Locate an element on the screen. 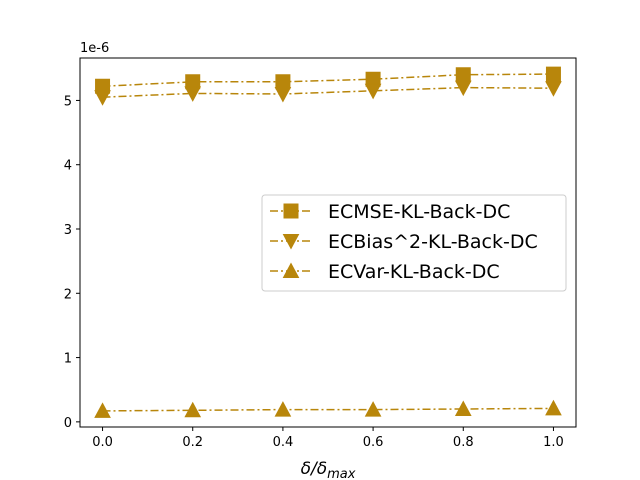 The width and height of the screenshot is (640, 480). legend-label-0: ECMSE-KL-Back-DC is located at coordinates (419, 212).